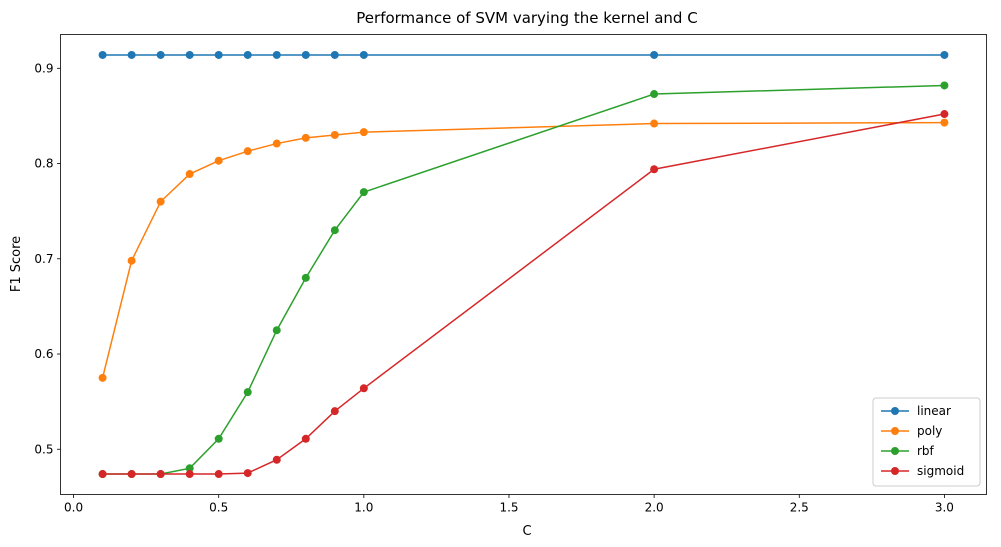 This screenshot has width=1001, height=547. Describe the element at coordinates (43, 354) in the screenshot. I see `y-tick-label: 0.6` at that location.